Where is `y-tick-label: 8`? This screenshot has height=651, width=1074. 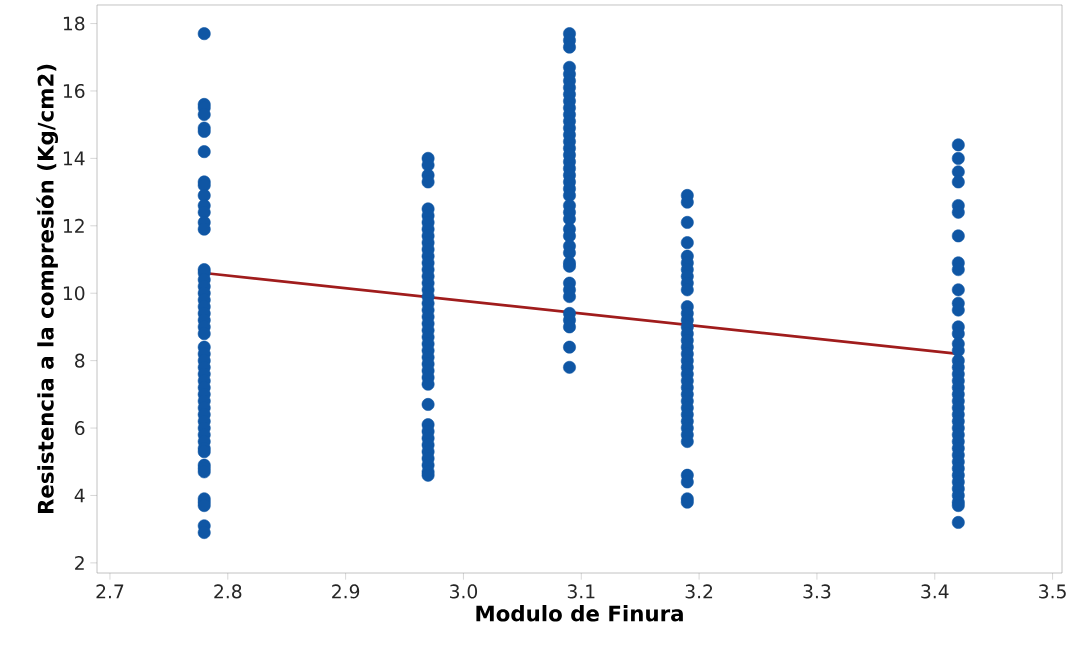 y-tick-label: 8 is located at coordinates (80, 360).